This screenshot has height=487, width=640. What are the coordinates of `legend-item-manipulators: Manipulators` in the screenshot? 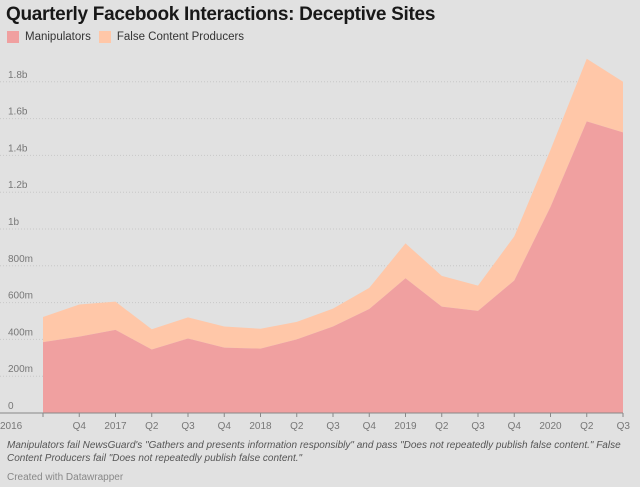 It's located at (49, 37).